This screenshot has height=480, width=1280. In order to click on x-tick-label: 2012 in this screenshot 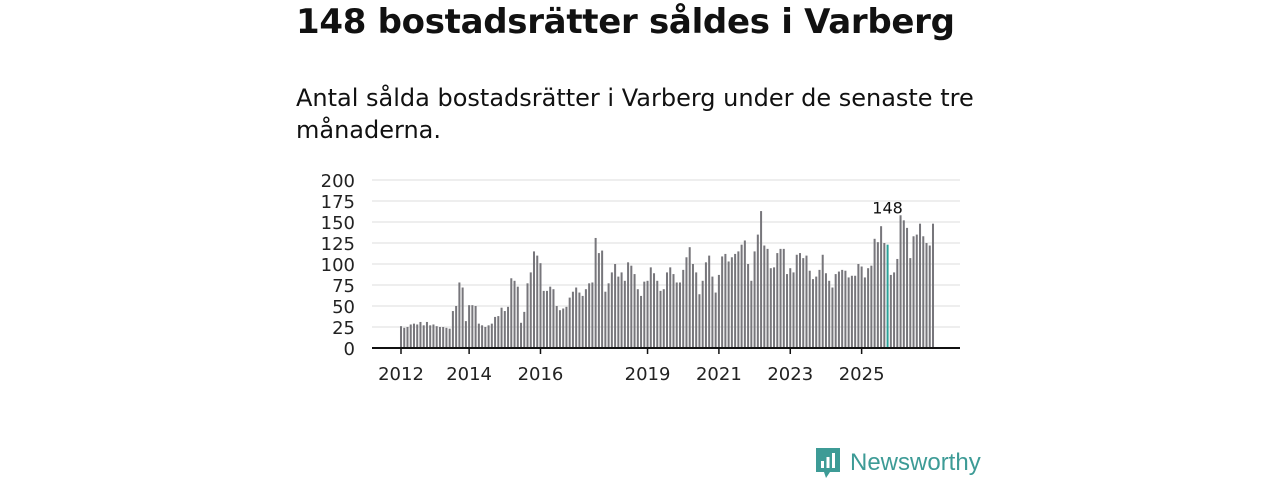, I will do `click(401, 374)`.